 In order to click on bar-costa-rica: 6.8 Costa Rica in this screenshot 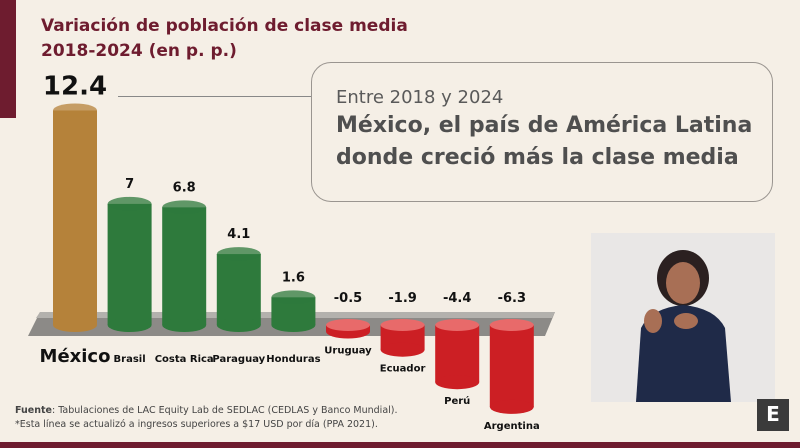, I will do `click(184, 272)`.